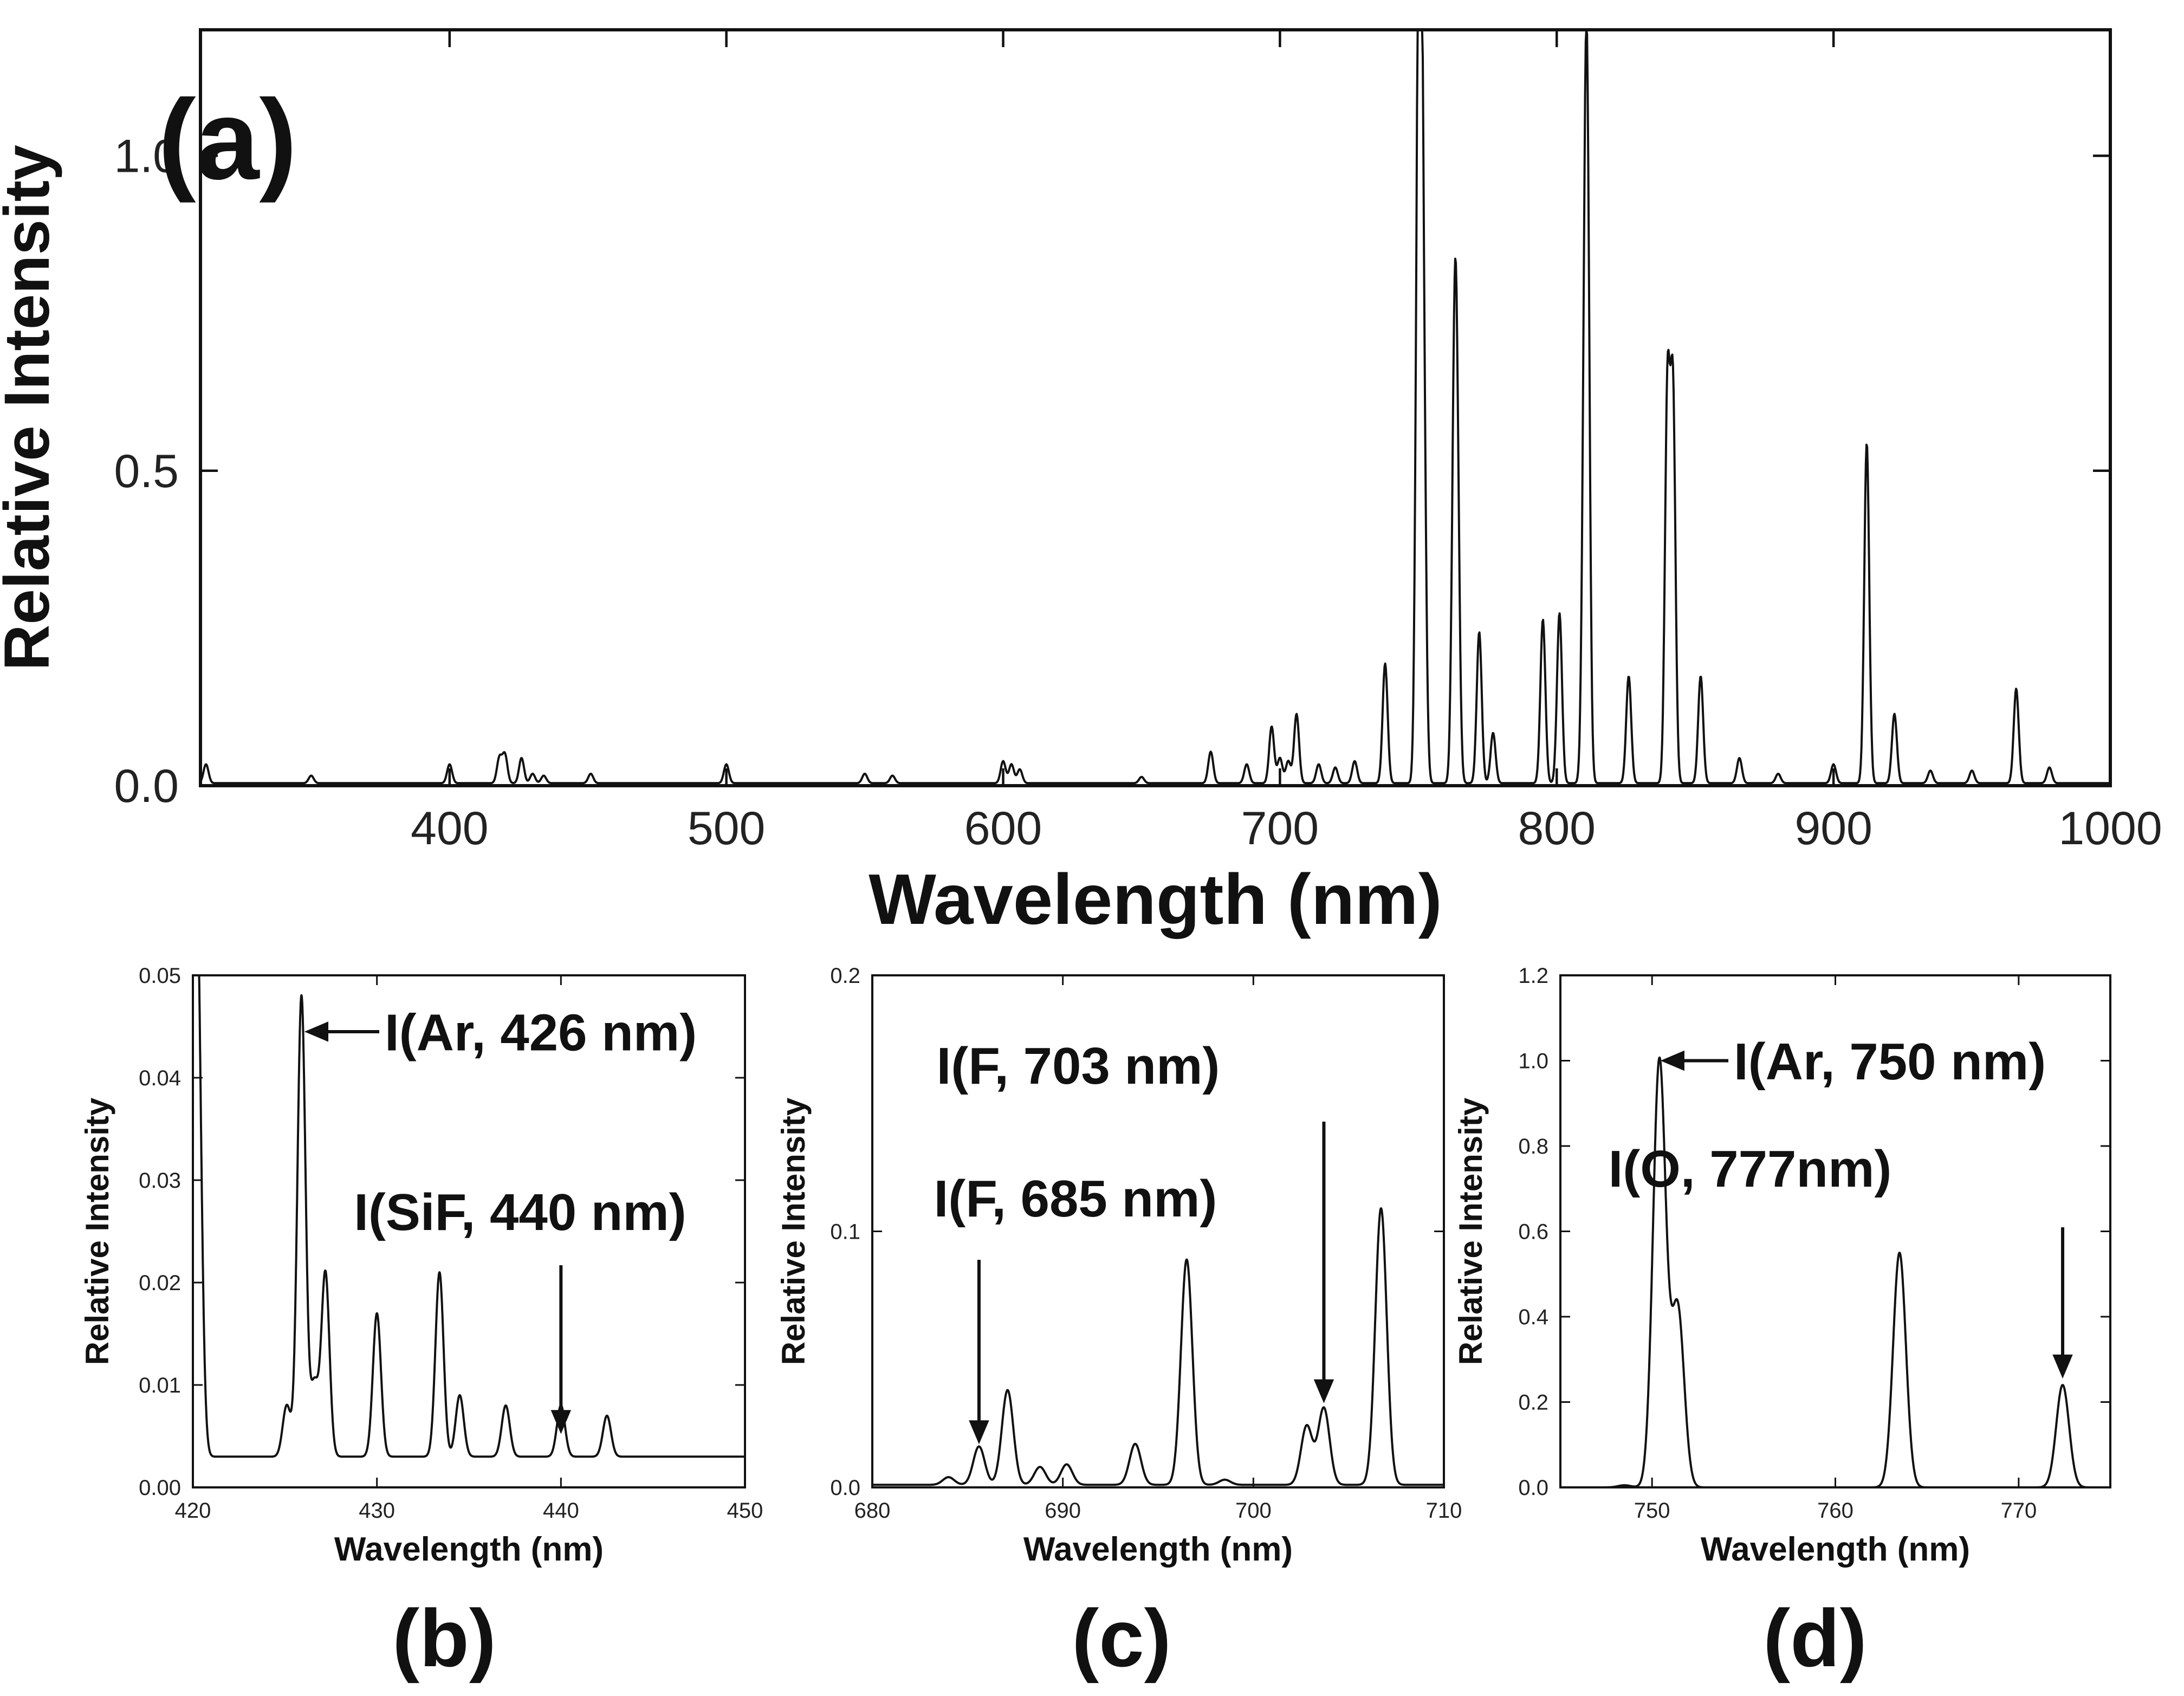  What do you see at coordinates (1280, 828) in the screenshot?
I see `x-tick-label-a: 700` at bounding box center [1280, 828].